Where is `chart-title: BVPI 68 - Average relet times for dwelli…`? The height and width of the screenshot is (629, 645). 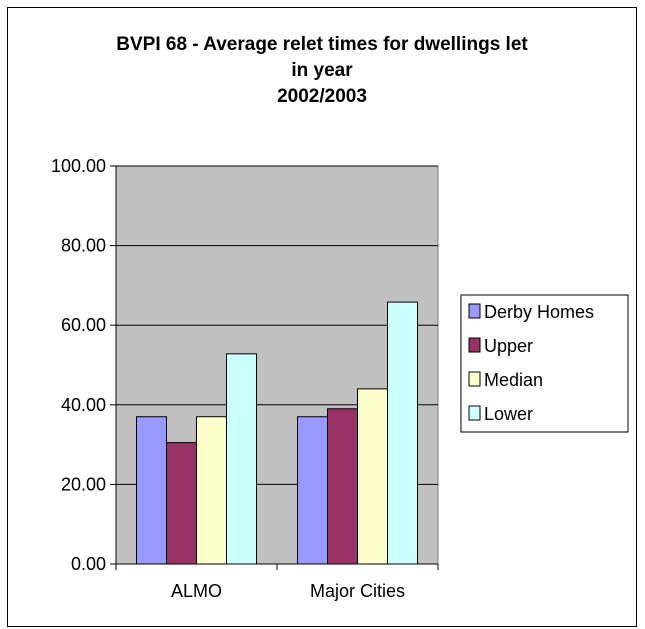
chart-title: BVPI 68 - Average relet times for dwelli… is located at coordinates (322, 70).